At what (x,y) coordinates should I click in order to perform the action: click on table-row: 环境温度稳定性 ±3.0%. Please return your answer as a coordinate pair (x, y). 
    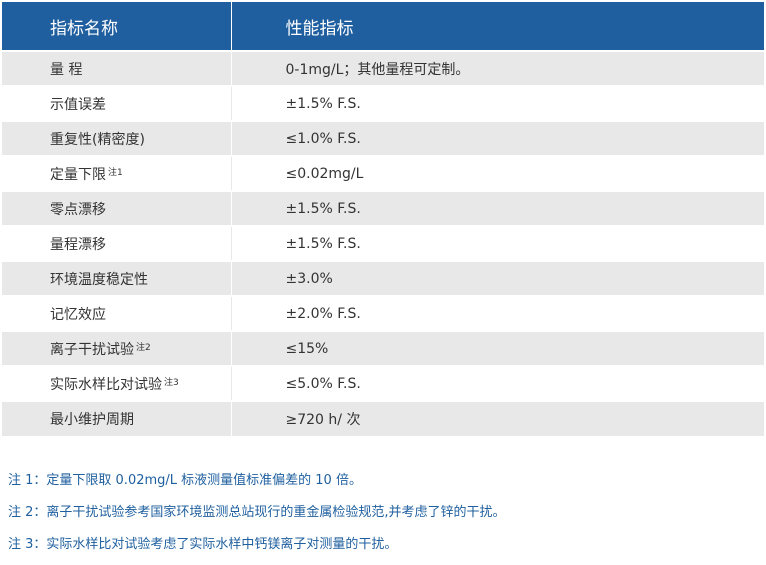
    Looking at the image, I should click on (383, 278).